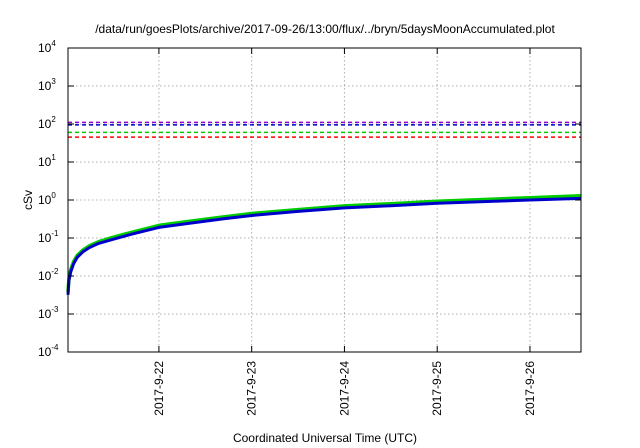 This screenshot has width=640, height=448. Describe the element at coordinates (48, 275) in the screenshot. I see `y-tick-label: 10⁻²` at that location.